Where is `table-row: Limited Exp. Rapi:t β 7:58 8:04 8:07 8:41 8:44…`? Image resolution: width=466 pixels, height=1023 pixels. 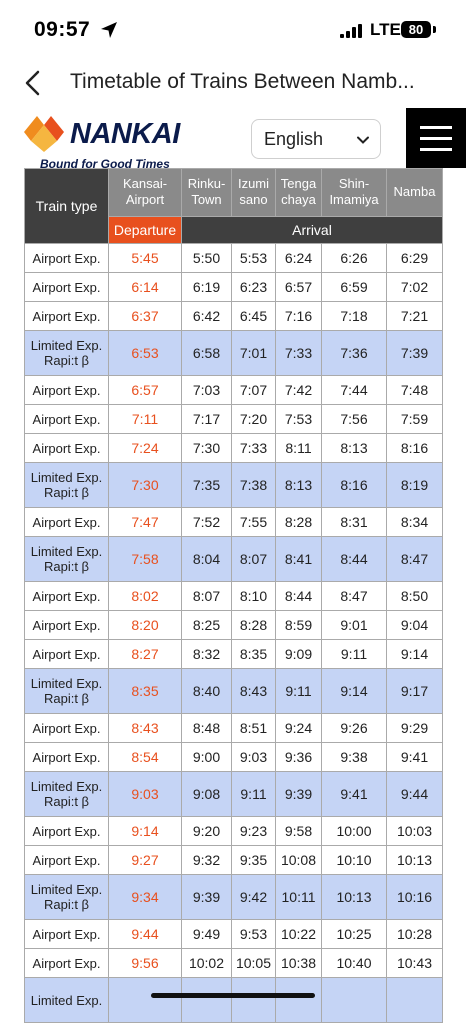
table-row: Limited Exp. Rapi:t β 7:58 8:04 8:07 8:41 8:44… is located at coordinates (233, 559).